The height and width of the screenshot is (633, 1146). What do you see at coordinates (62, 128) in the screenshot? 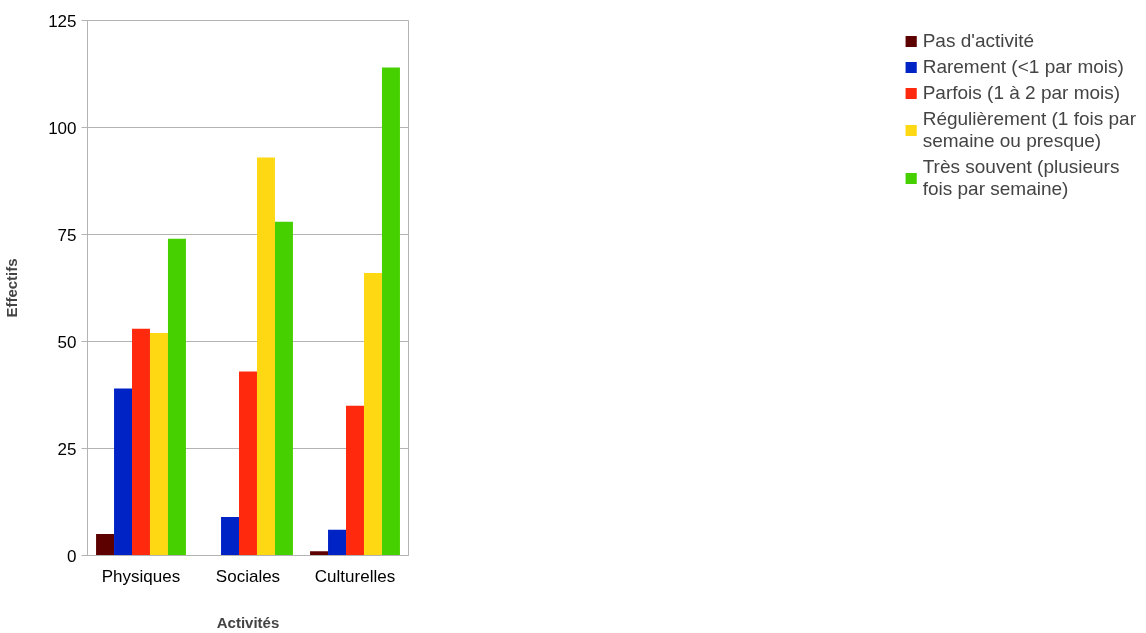
I see `y-tick-label: 100` at bounding box center [62, 128].